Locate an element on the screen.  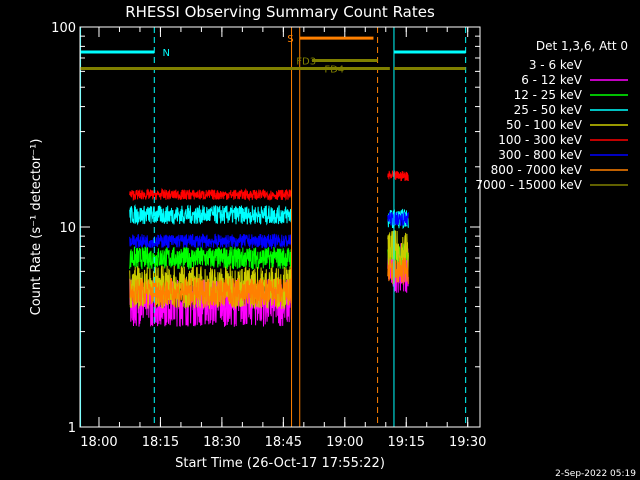
flag-label-fd3: FD3 is located at coordinates (306, 61).